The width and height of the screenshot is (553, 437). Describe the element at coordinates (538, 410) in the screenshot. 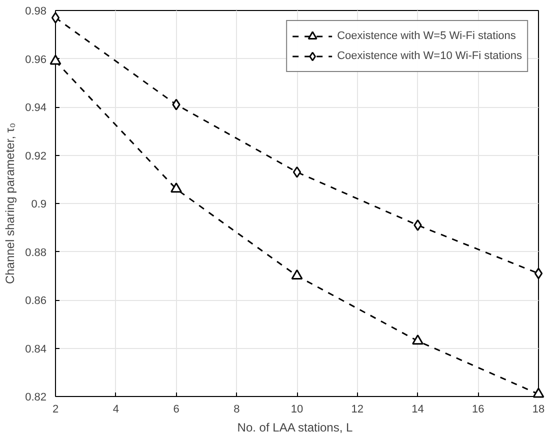

I see `x-tick-label: 18` at that location.